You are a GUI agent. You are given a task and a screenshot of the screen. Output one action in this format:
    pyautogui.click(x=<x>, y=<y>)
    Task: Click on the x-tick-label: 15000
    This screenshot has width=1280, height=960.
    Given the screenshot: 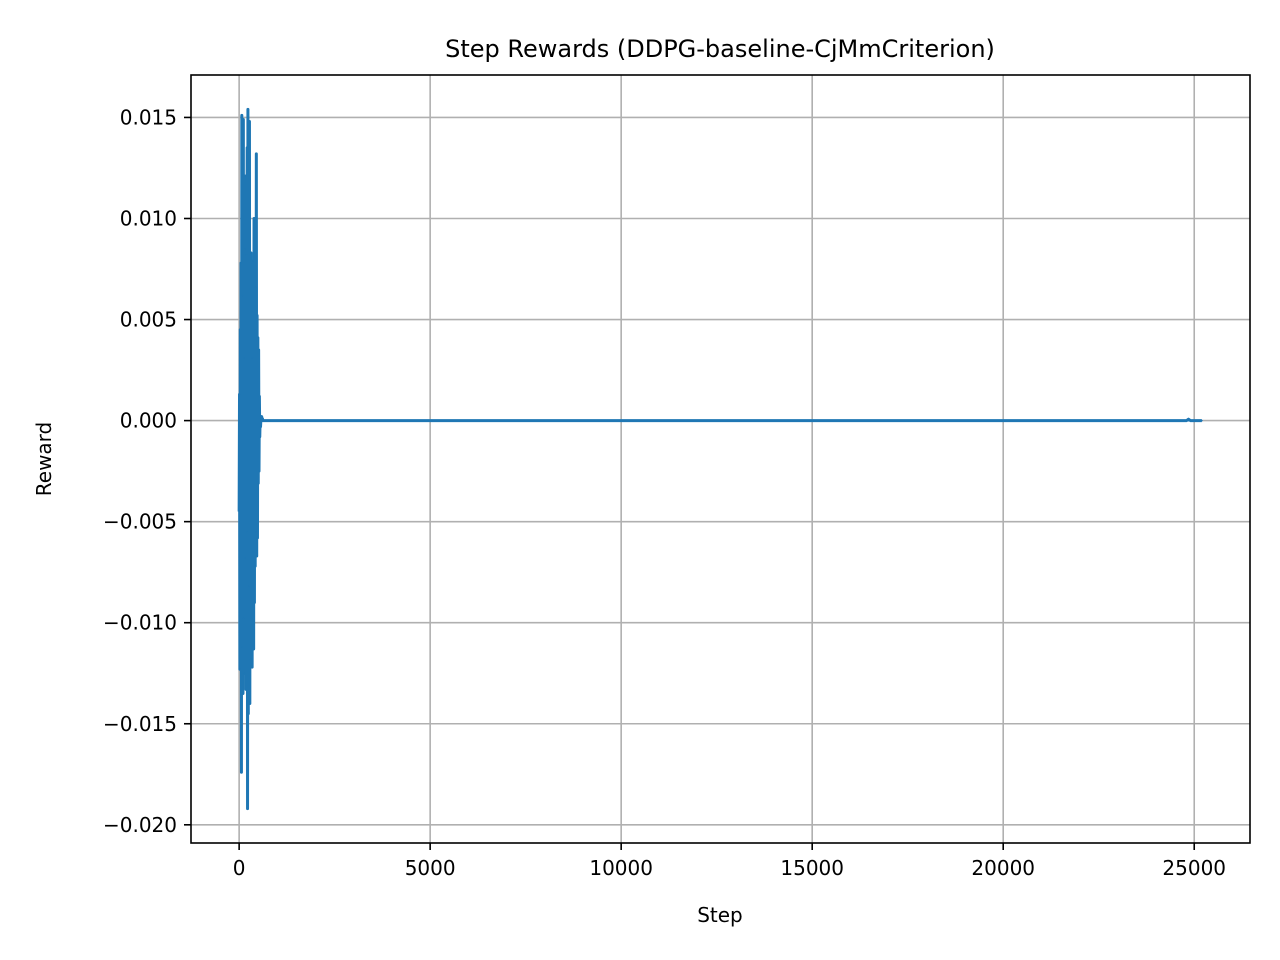 What is the action you would take?
    pyautogui.click(x=812, y=868)
    